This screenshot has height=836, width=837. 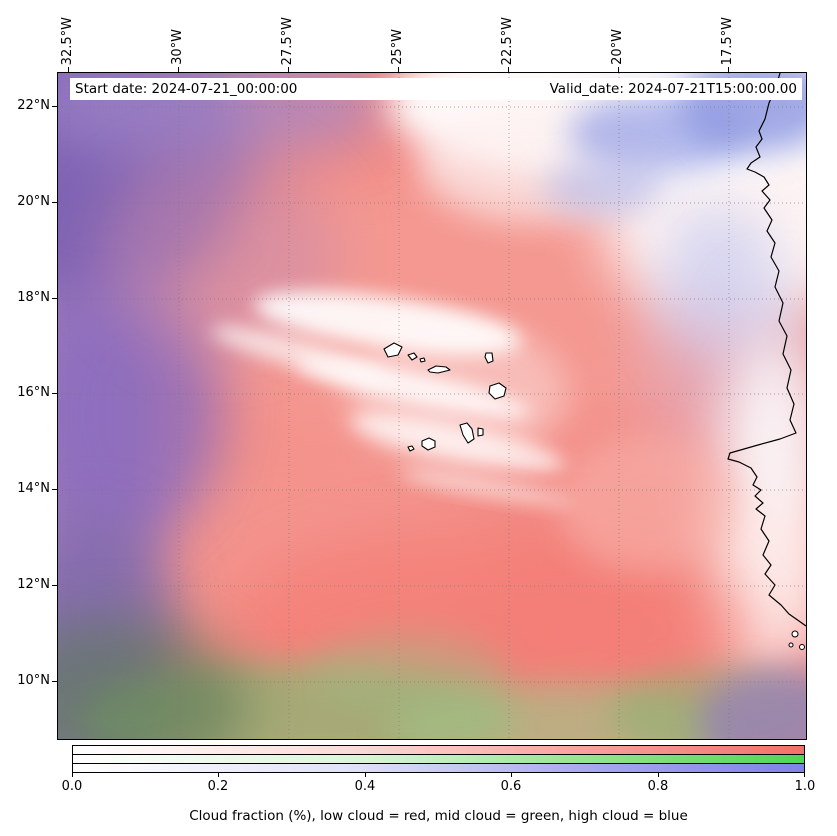 I want to click on lon-tick-label: 22.5°W, so click(x=507, y=40).